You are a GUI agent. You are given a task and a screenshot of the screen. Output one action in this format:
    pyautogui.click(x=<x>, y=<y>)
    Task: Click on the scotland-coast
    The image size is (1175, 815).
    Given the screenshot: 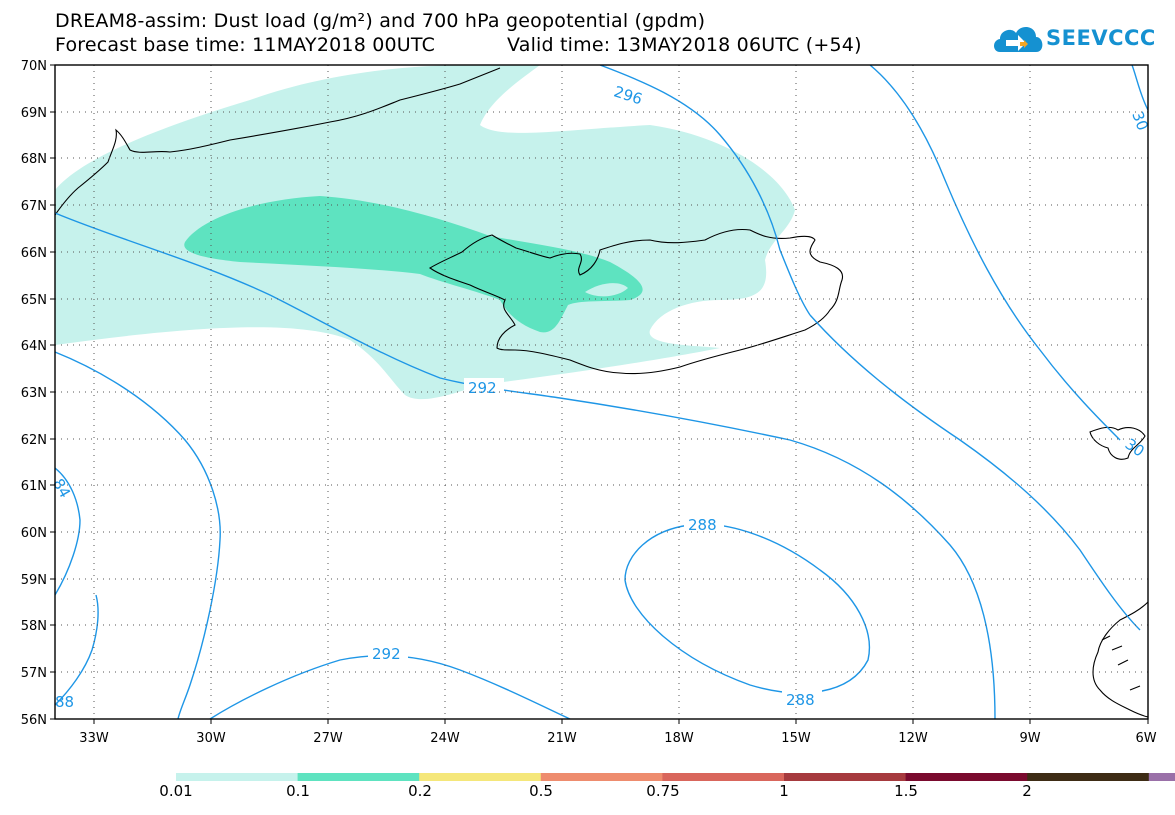 What is the action you would take?
    pyautogui.click(x=1120, y=659)
    